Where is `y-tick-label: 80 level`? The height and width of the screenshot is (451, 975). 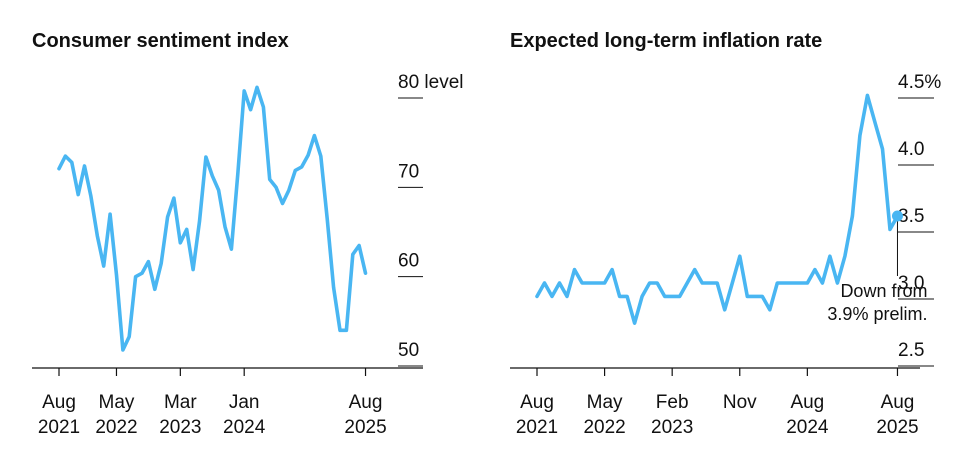
y-tick-label: 80 level is located at coordinates (431, 82).